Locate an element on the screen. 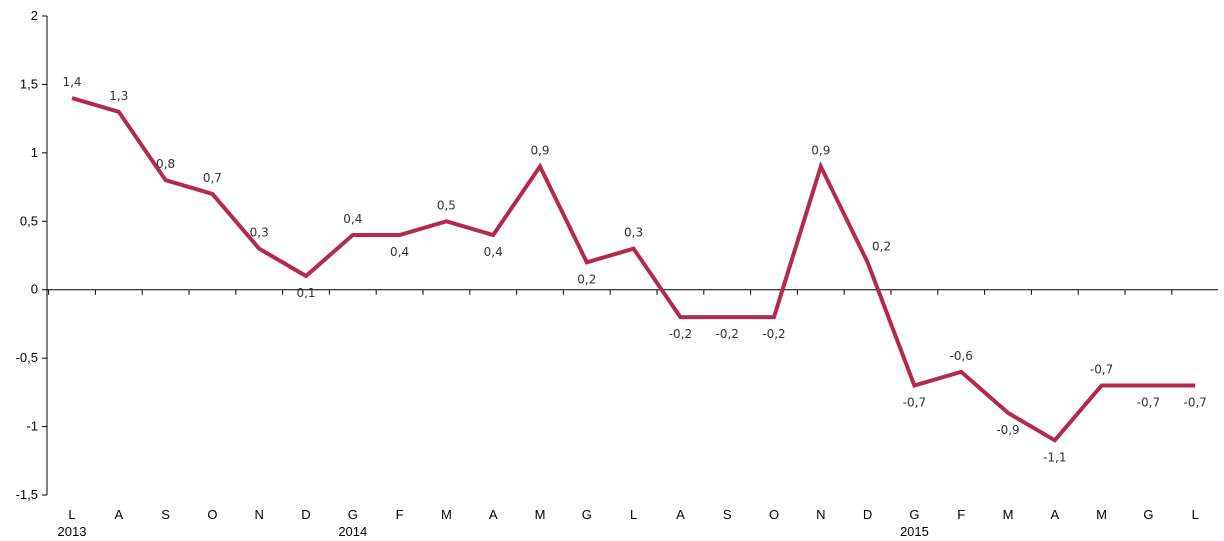  data-label: 0,8 is located at coordinates (165, 164).